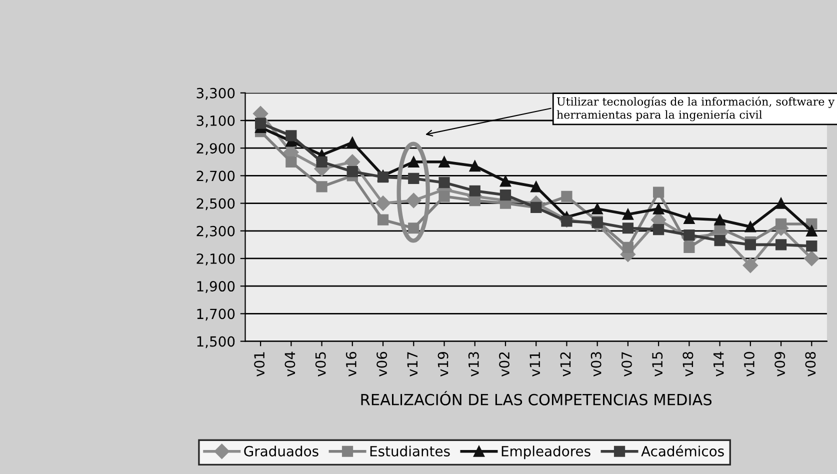 Image resolution: width=837 pixels, height=474 pixels. What do you see at coordinates (351, 364) in the screenshot?
I see `x-tick-label: v16` at bounding box center [351, 364].